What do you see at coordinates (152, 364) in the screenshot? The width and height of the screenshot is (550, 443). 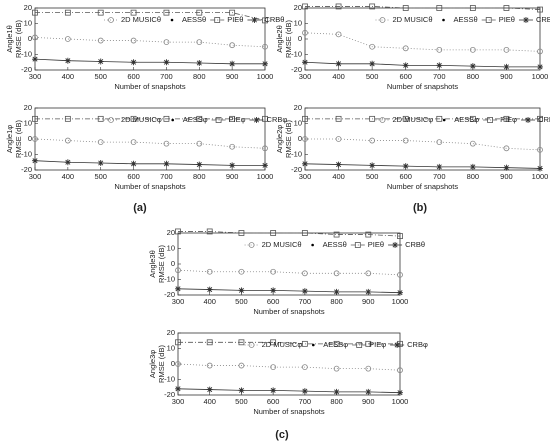 I see `y-axis-label: Angle3φ` at bounding box center [152, 364].